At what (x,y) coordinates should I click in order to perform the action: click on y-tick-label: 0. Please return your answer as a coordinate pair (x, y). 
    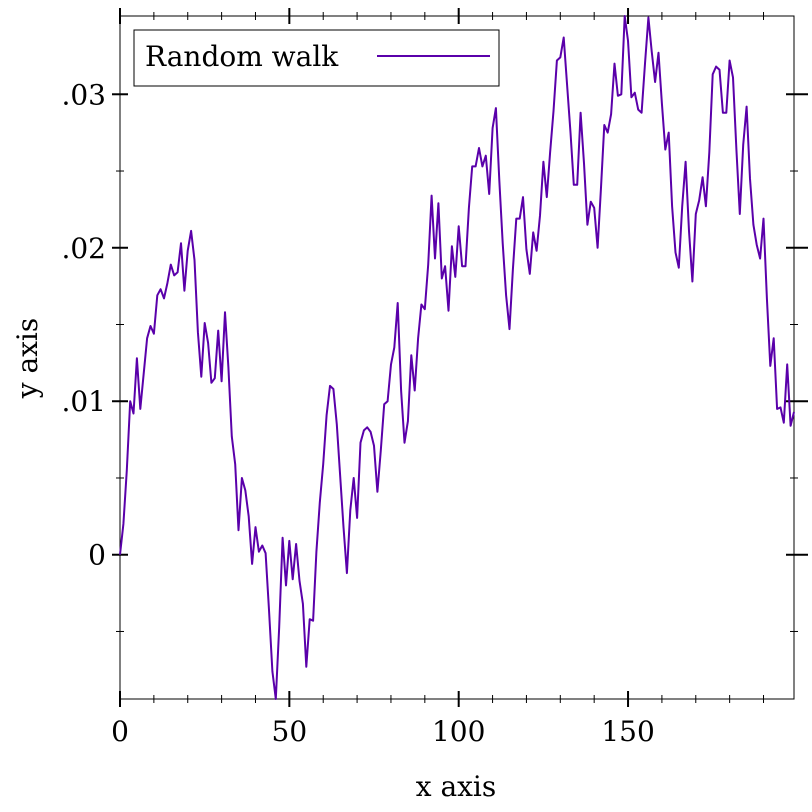
    Looking at the image, I should click on (97, 555).